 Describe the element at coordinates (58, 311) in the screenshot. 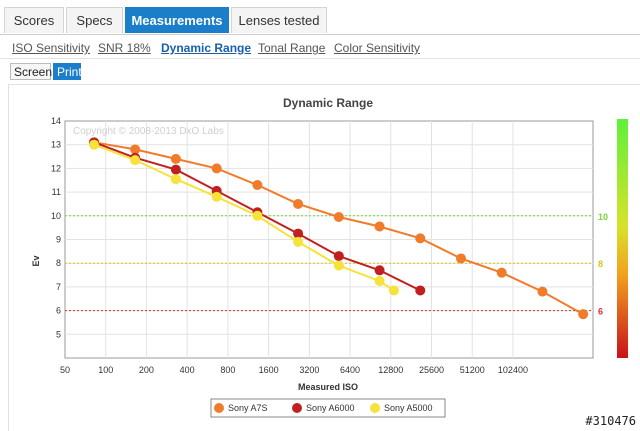

I see `y-tick-label: 6` at that location.